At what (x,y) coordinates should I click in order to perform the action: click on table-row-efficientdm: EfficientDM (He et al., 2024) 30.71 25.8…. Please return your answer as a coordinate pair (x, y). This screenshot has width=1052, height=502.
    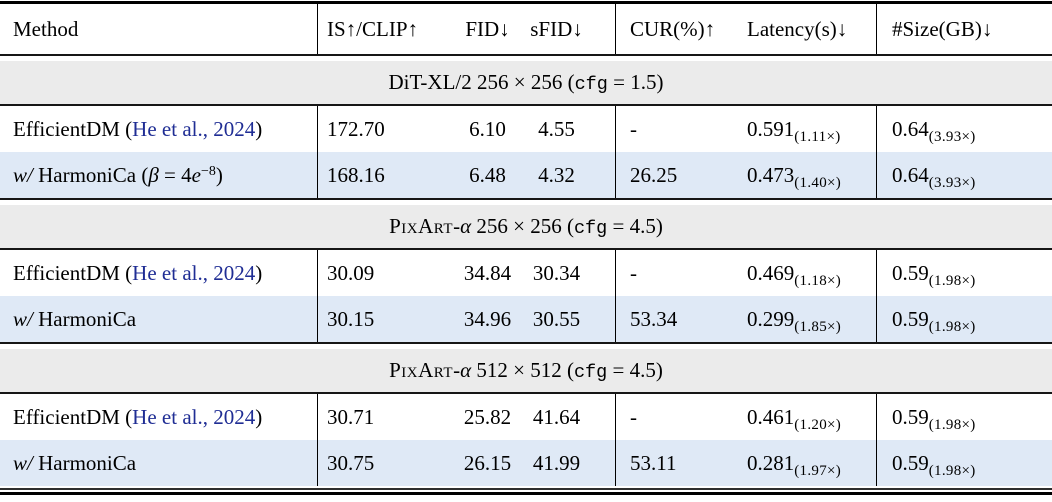
    Looking at the image, I should click on (526, 417).